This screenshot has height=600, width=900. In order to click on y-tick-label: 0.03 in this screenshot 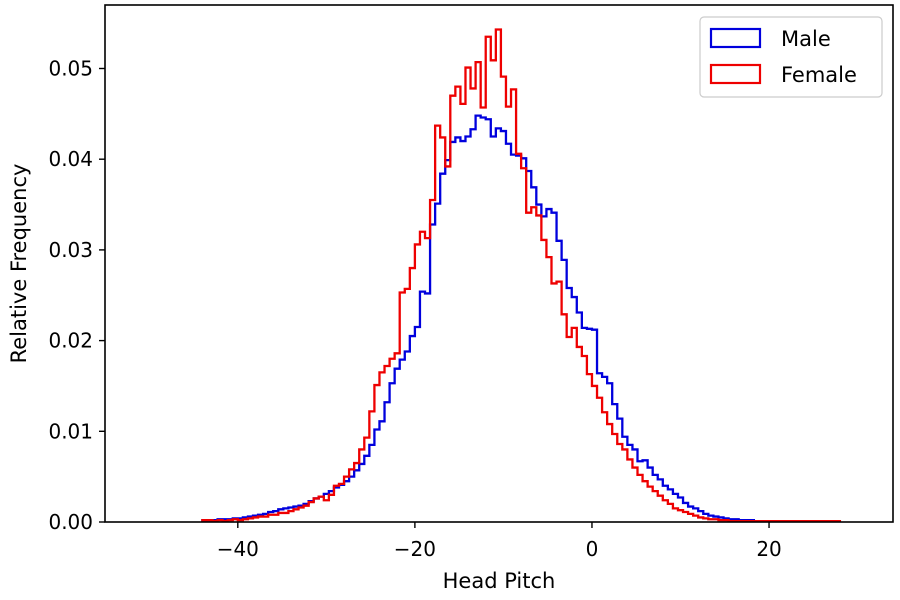, I will do `click(70, 250)`.